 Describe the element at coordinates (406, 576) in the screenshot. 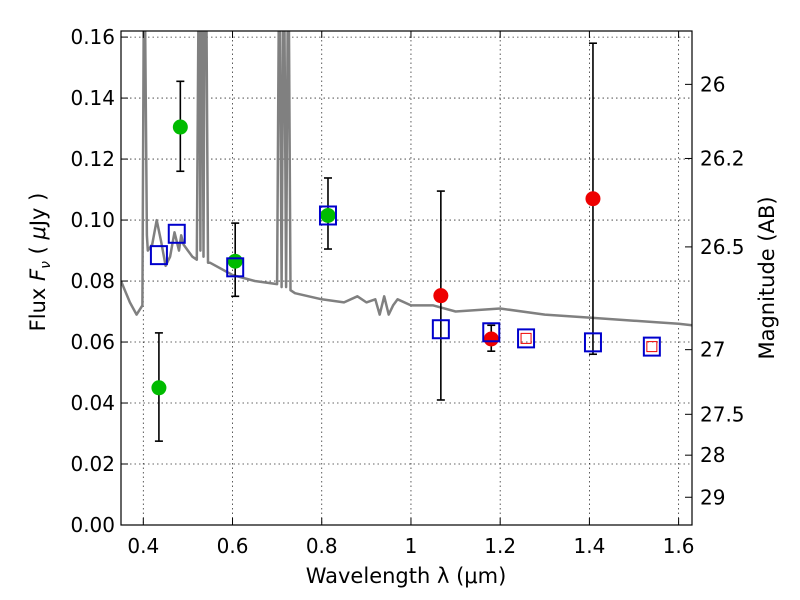

I see `x-axis-label: Wavelength λ (μm)` at that location.